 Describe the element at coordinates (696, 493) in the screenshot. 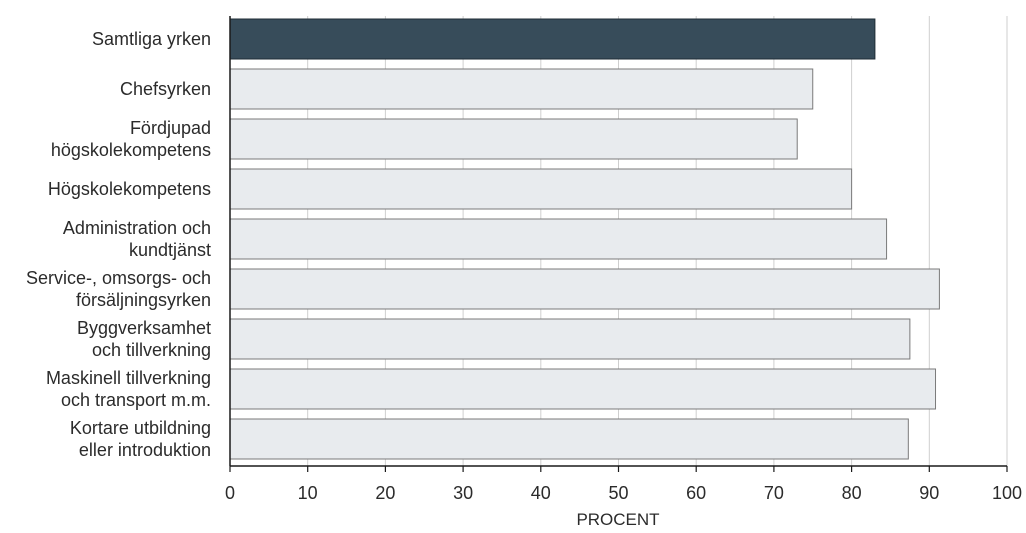

I see `x-tick-label-60: 60` at that location.